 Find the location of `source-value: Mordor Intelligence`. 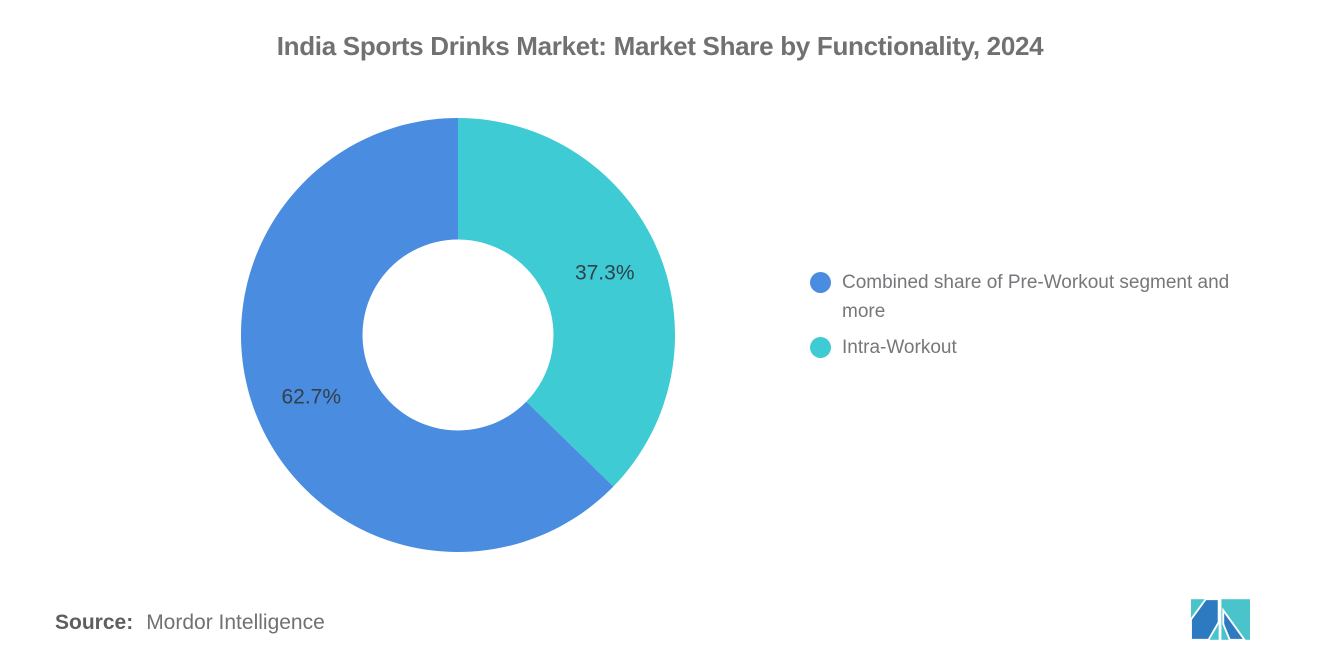

source-value: Mordor Intelligence is located at coordinates (235, 622).